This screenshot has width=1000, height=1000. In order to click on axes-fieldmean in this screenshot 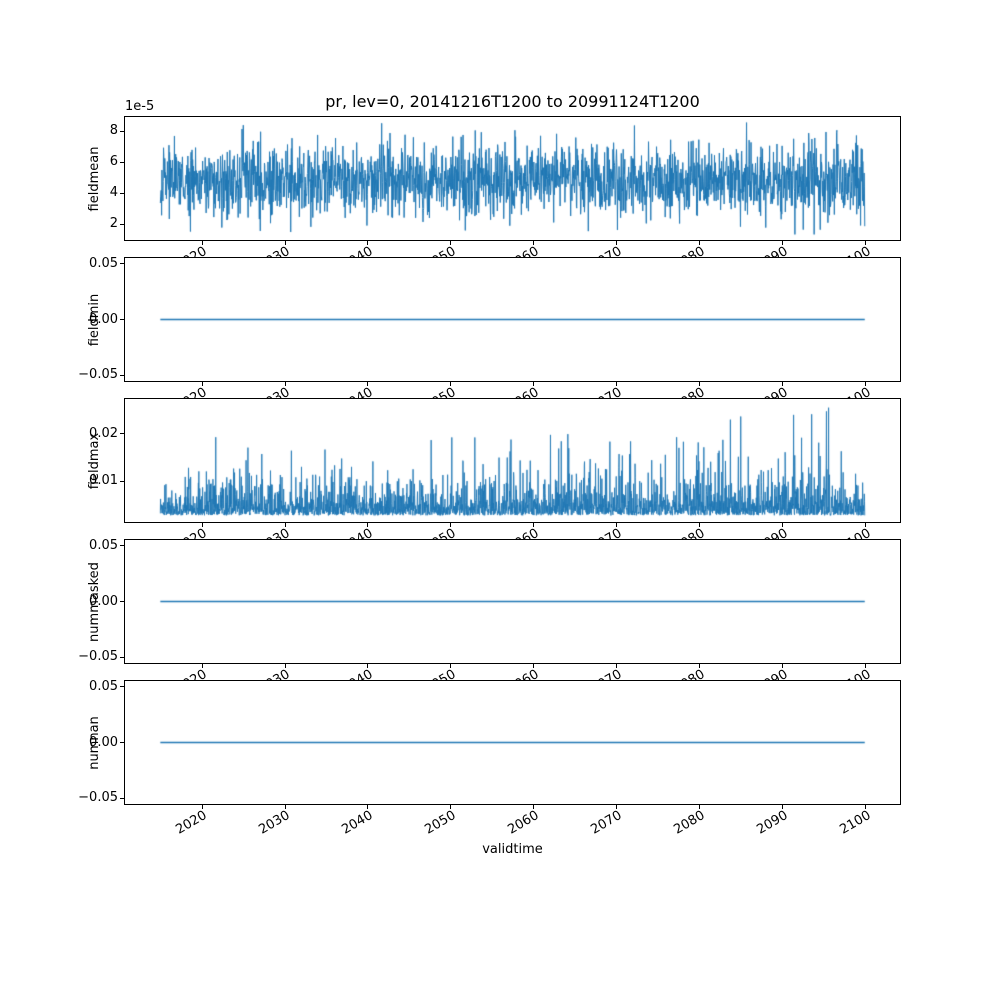, I will do `click(512, 178)`.